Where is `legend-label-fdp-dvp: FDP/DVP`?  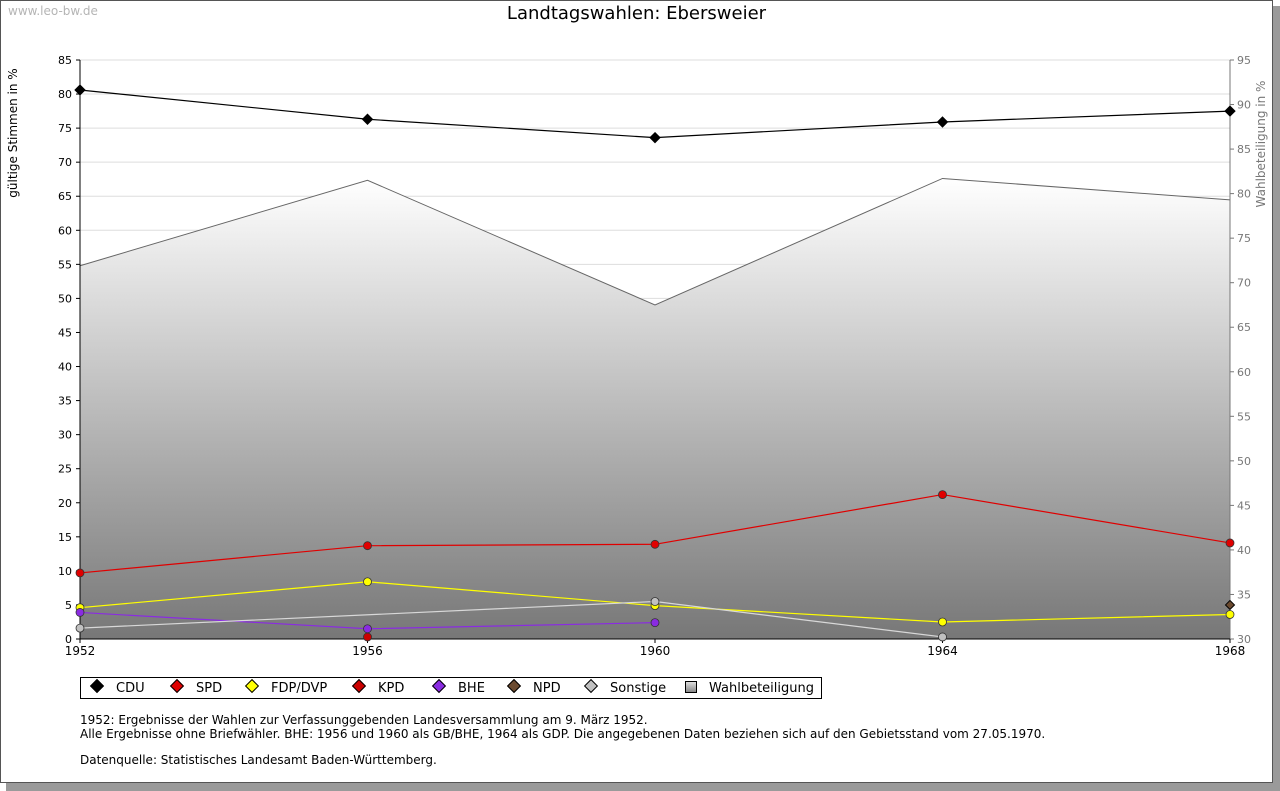 legend-label-fdp-dvp: FDP/DVP is located at coordinates (299, 688).